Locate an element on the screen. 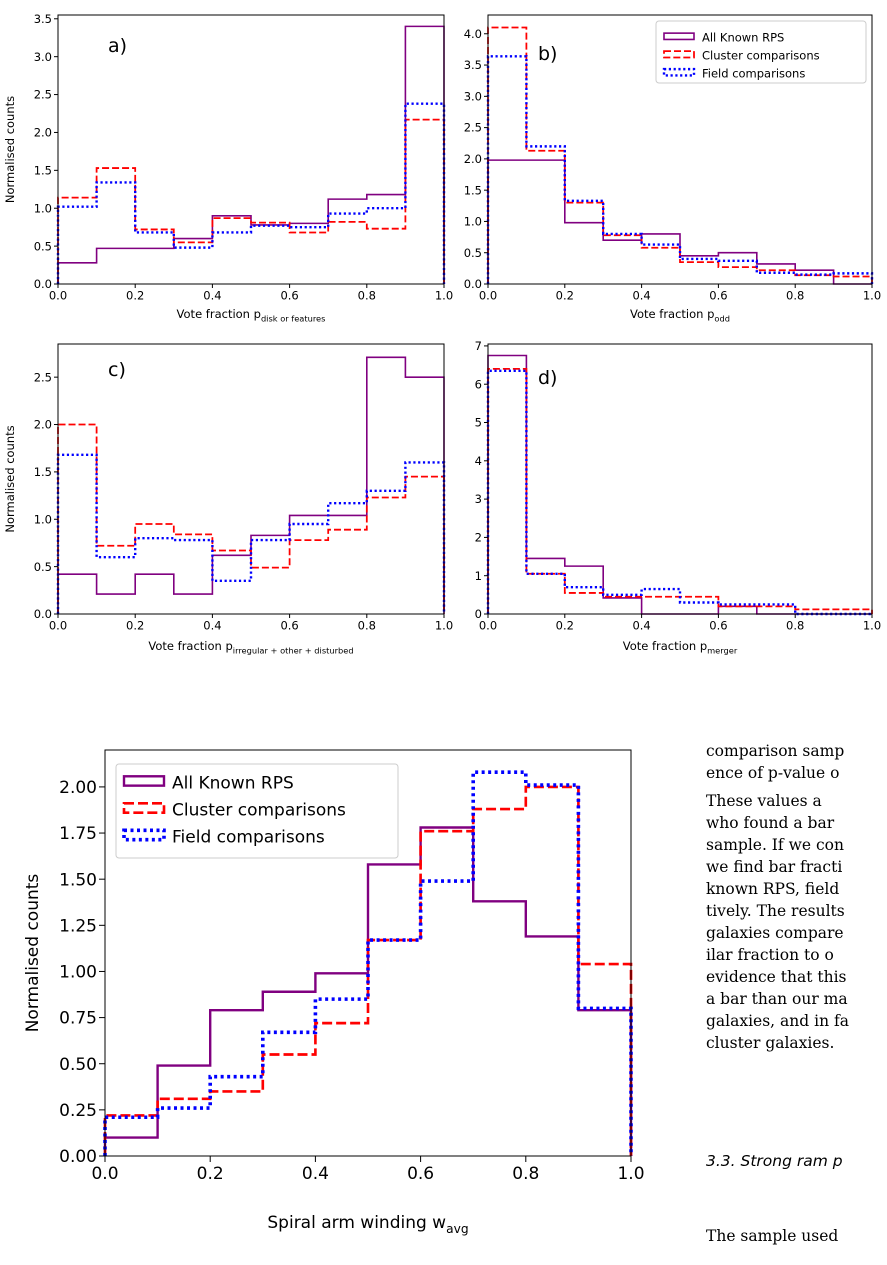  legend-label-field: Field comparisons is located at coordinates (248, 838).